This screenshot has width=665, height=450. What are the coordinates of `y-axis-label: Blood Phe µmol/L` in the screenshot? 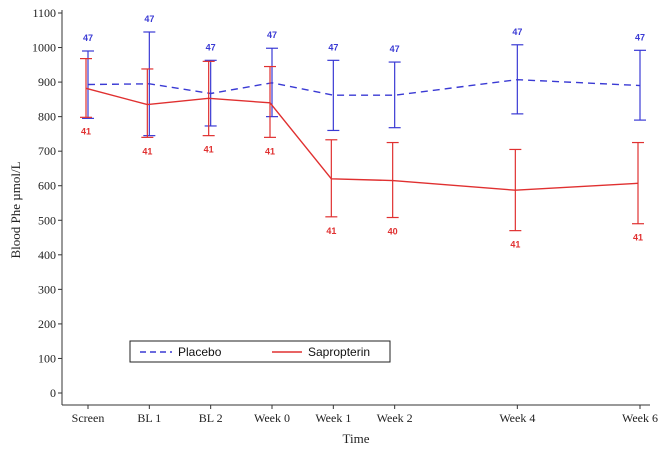 It's located at (15, 209).